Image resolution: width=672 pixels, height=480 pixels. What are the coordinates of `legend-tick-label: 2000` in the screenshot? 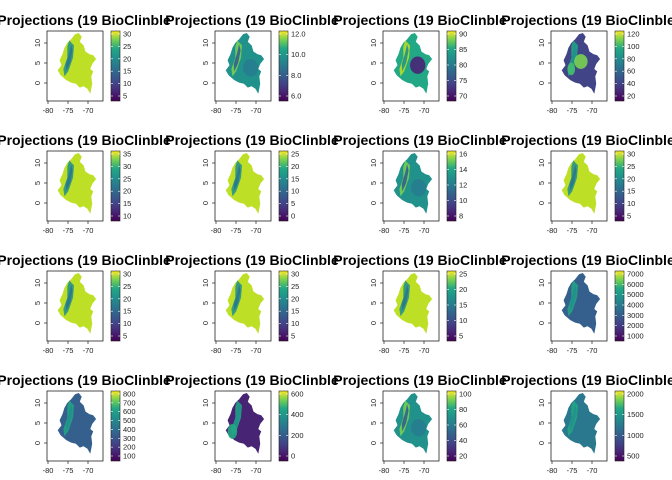 It's located at (635, 325).